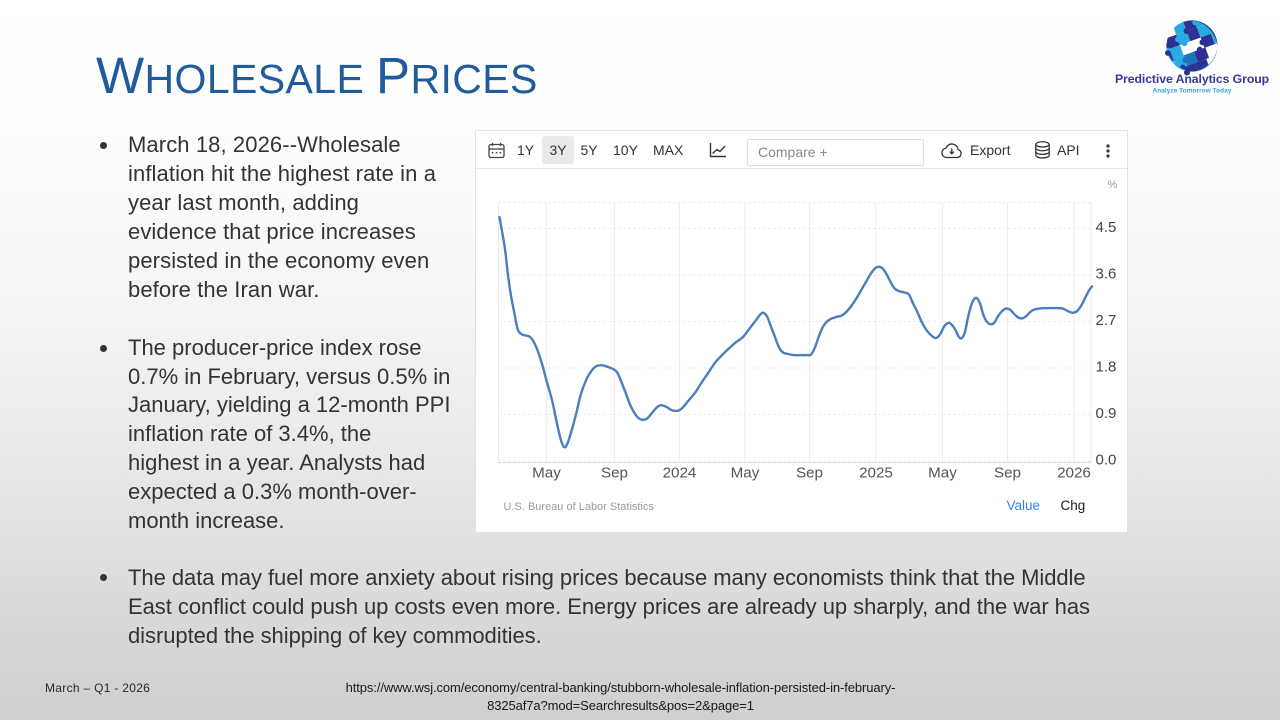 The width and height of the screenshot is (1280, 720). What do you see at coordinates (1106, 413) in the screenshot?
I see `svg-text: 0.9` at bounding box center [1106, 413].